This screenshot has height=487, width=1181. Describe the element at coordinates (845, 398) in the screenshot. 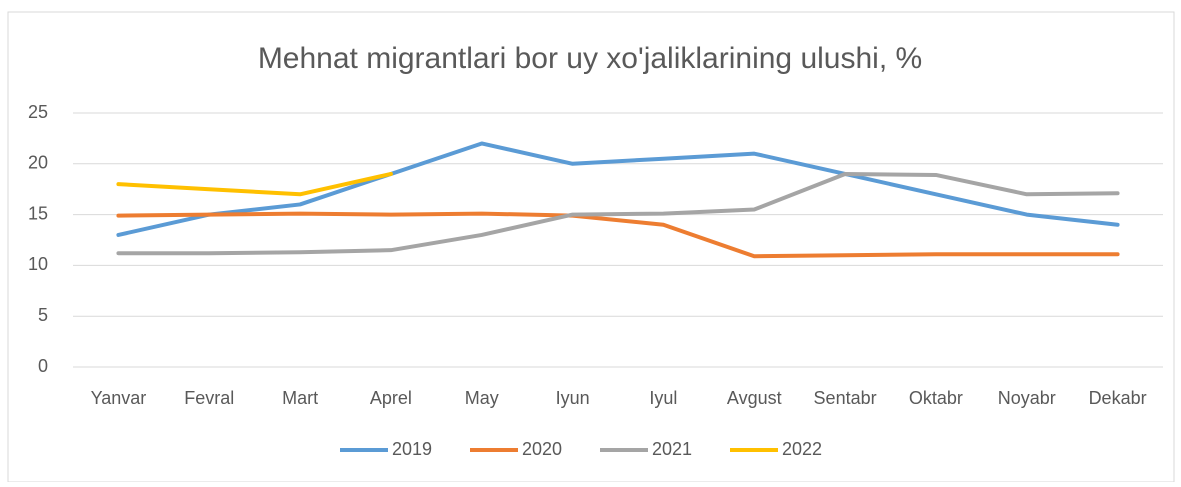

I see `x-tick-label: Sentabr` at that location.